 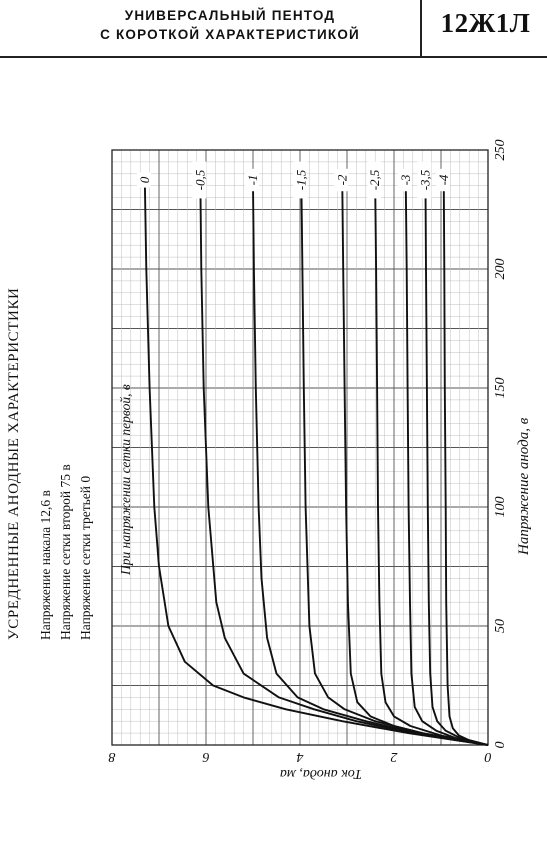 I want to click on x-tick-label: 200, so click(x=500, y=269).